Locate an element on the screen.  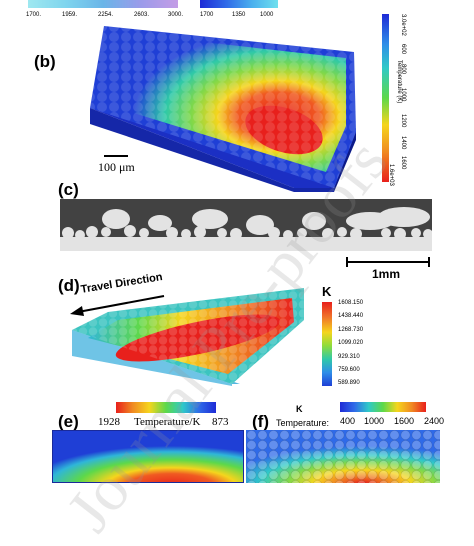
panel-f-label: (f) is located at coordinates (260, 421).